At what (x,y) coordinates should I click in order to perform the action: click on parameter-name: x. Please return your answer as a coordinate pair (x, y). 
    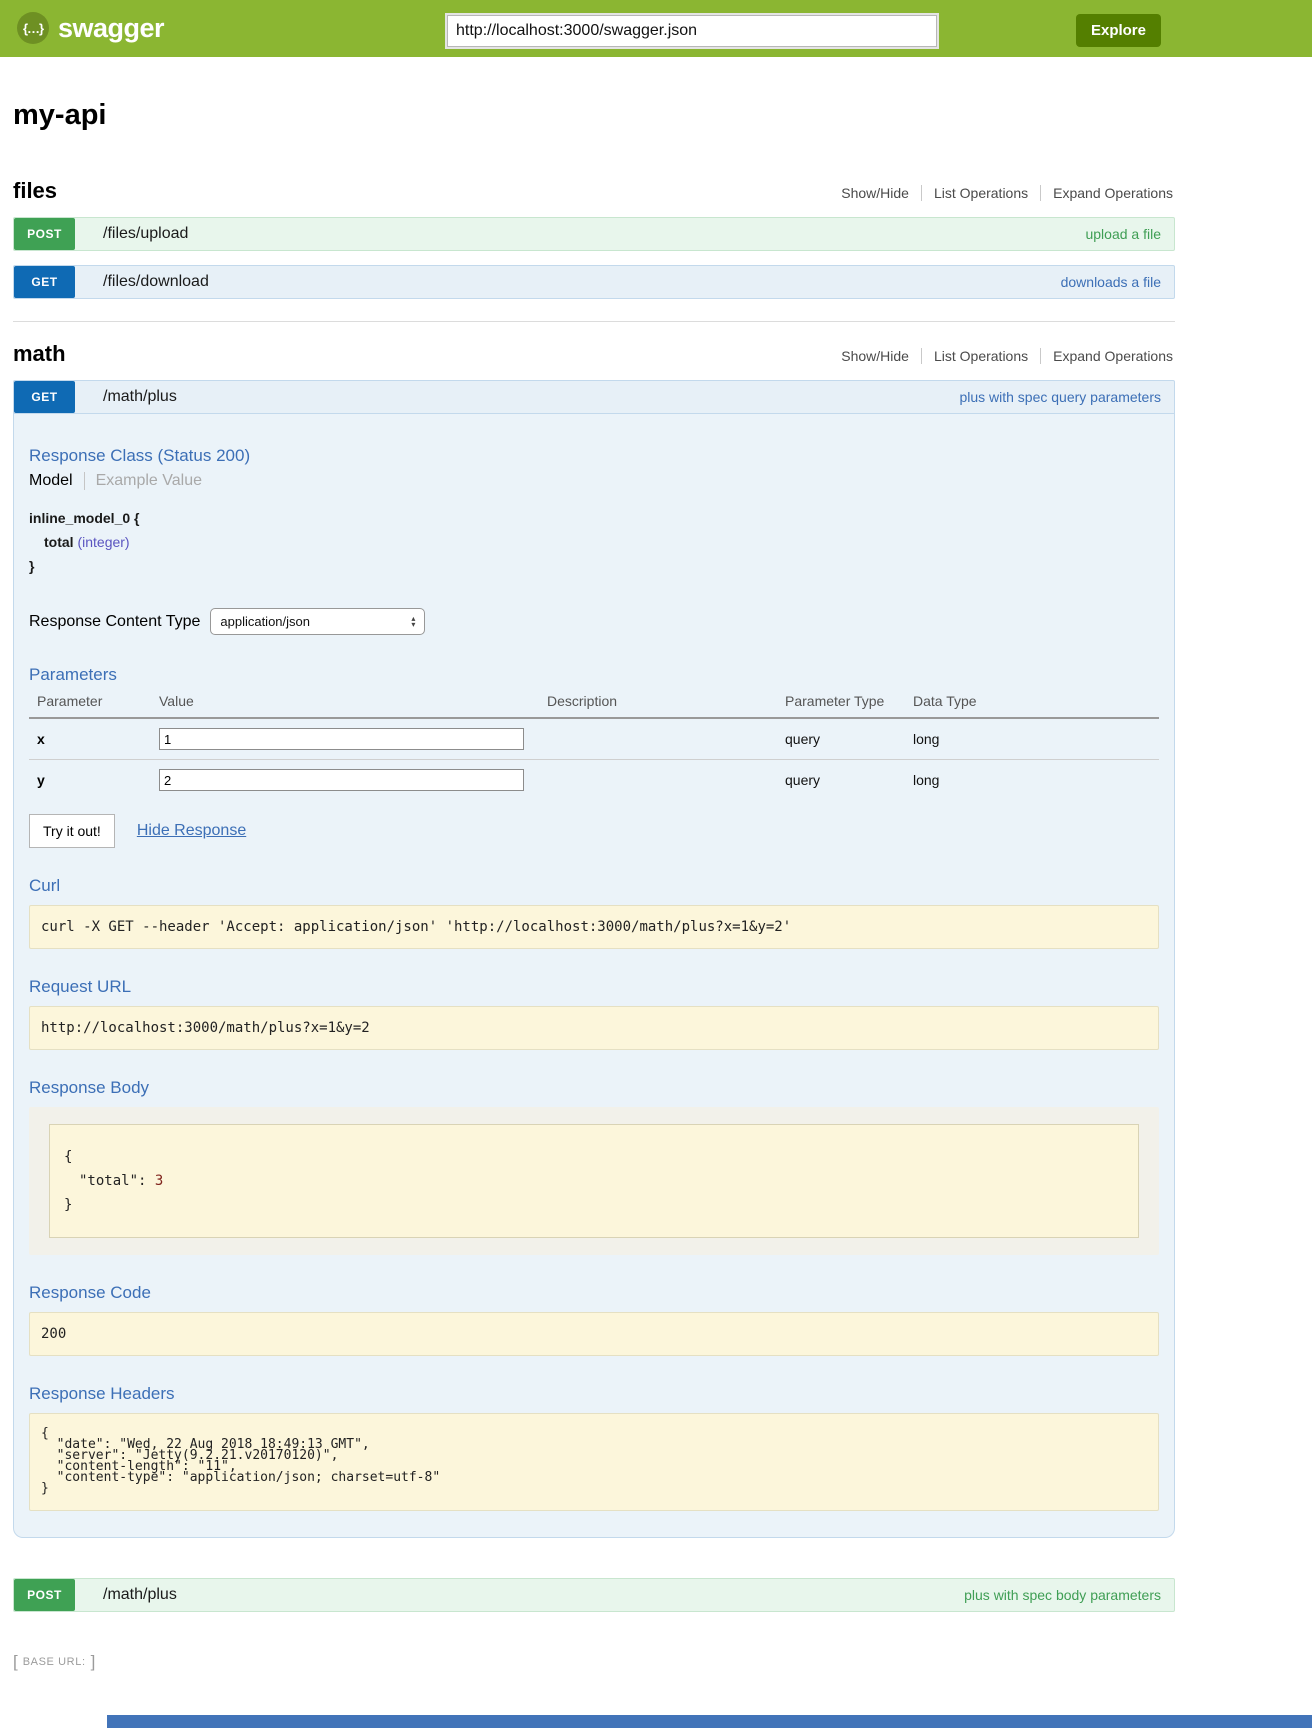
    Looking at the image, I should click on (41, 739).